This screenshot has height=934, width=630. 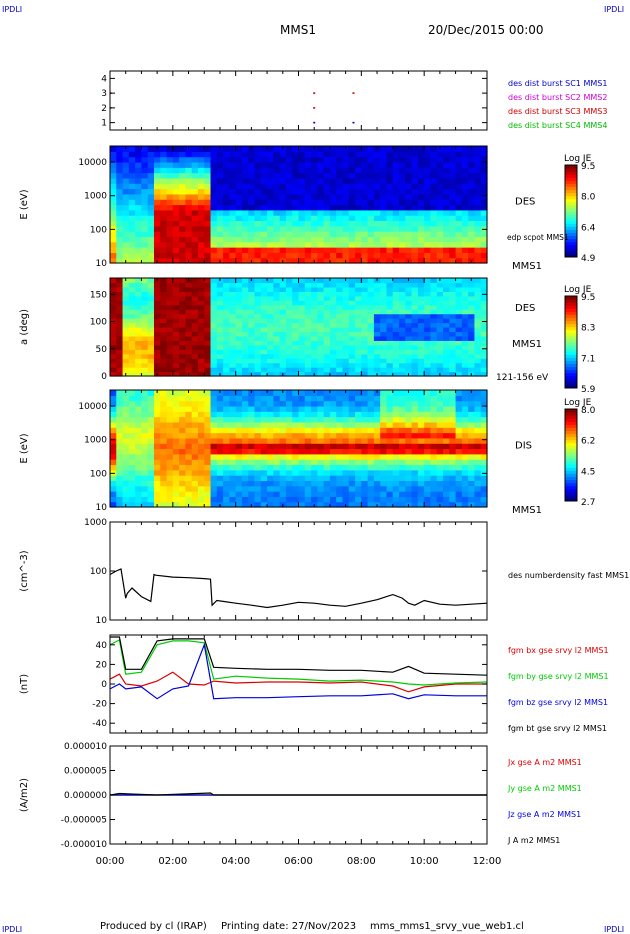 What do you see at coordinates (298, 684) in the screenshot?
I see `panel-frame` at bounding box center [298, 684].